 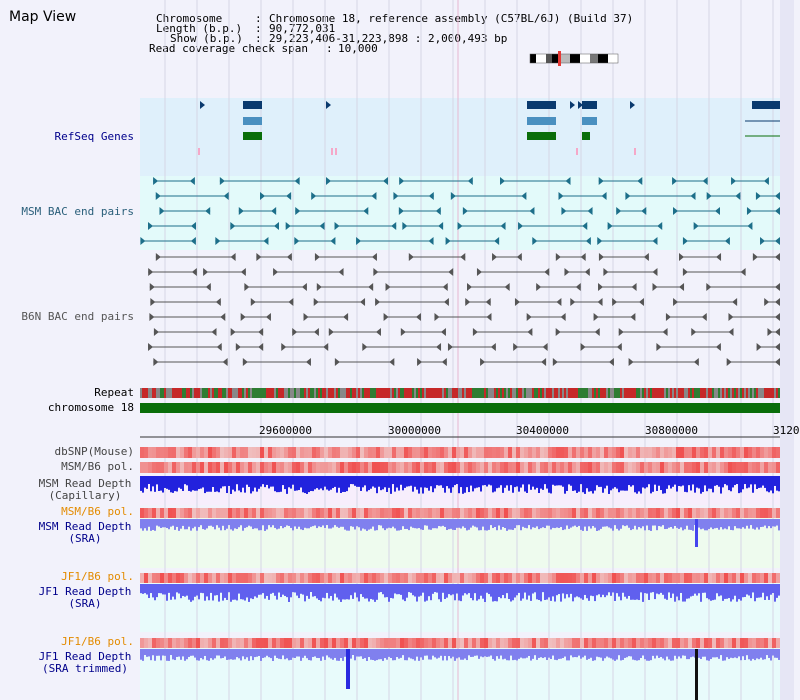 I want to click on refseq-genes-track, so click(x=489, y=128).